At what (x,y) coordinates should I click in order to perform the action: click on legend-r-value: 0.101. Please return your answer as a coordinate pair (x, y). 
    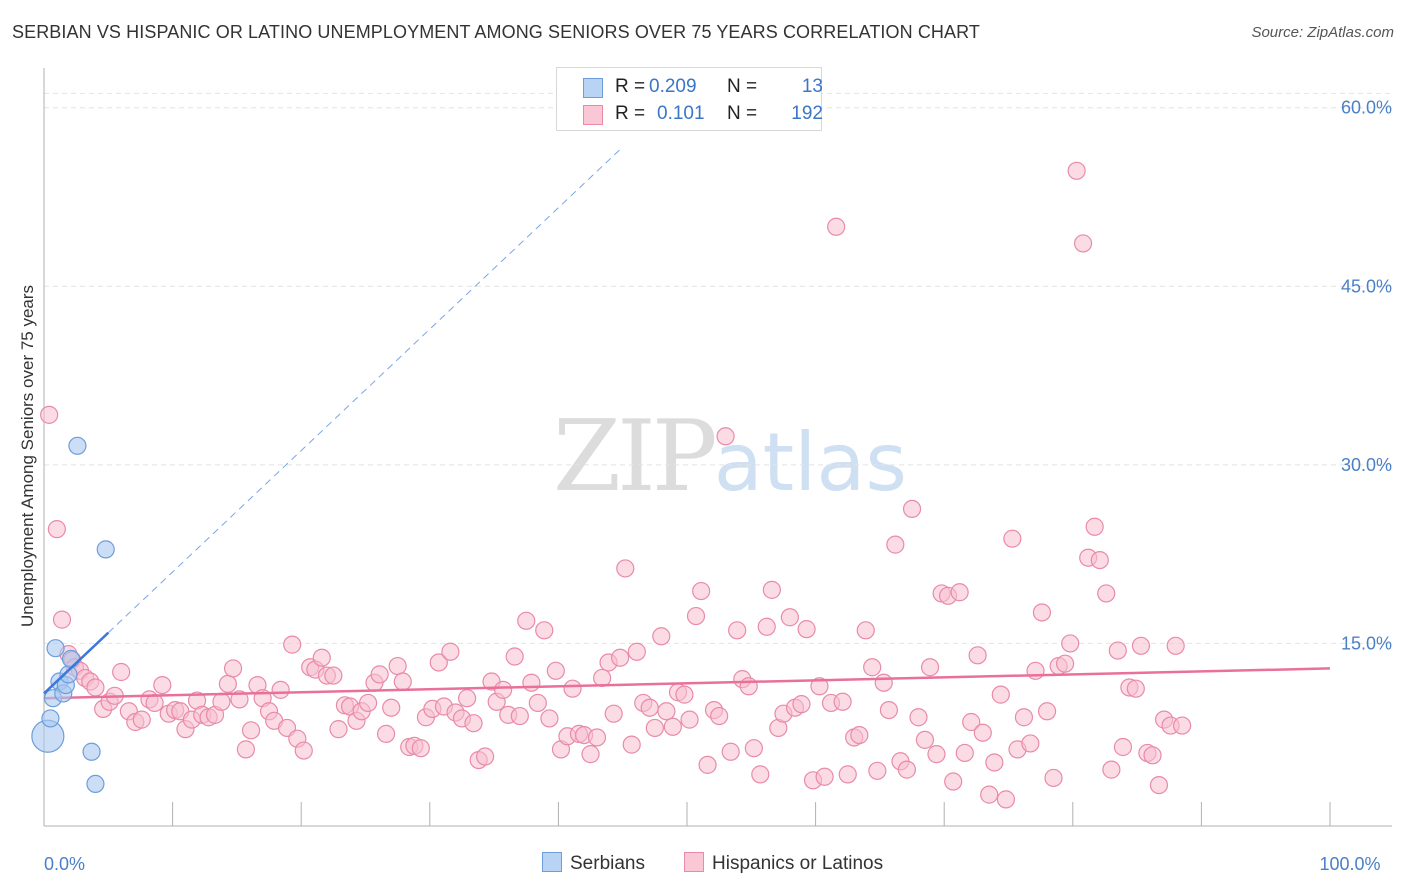
    Looking at the image, I should click on (681, 113).